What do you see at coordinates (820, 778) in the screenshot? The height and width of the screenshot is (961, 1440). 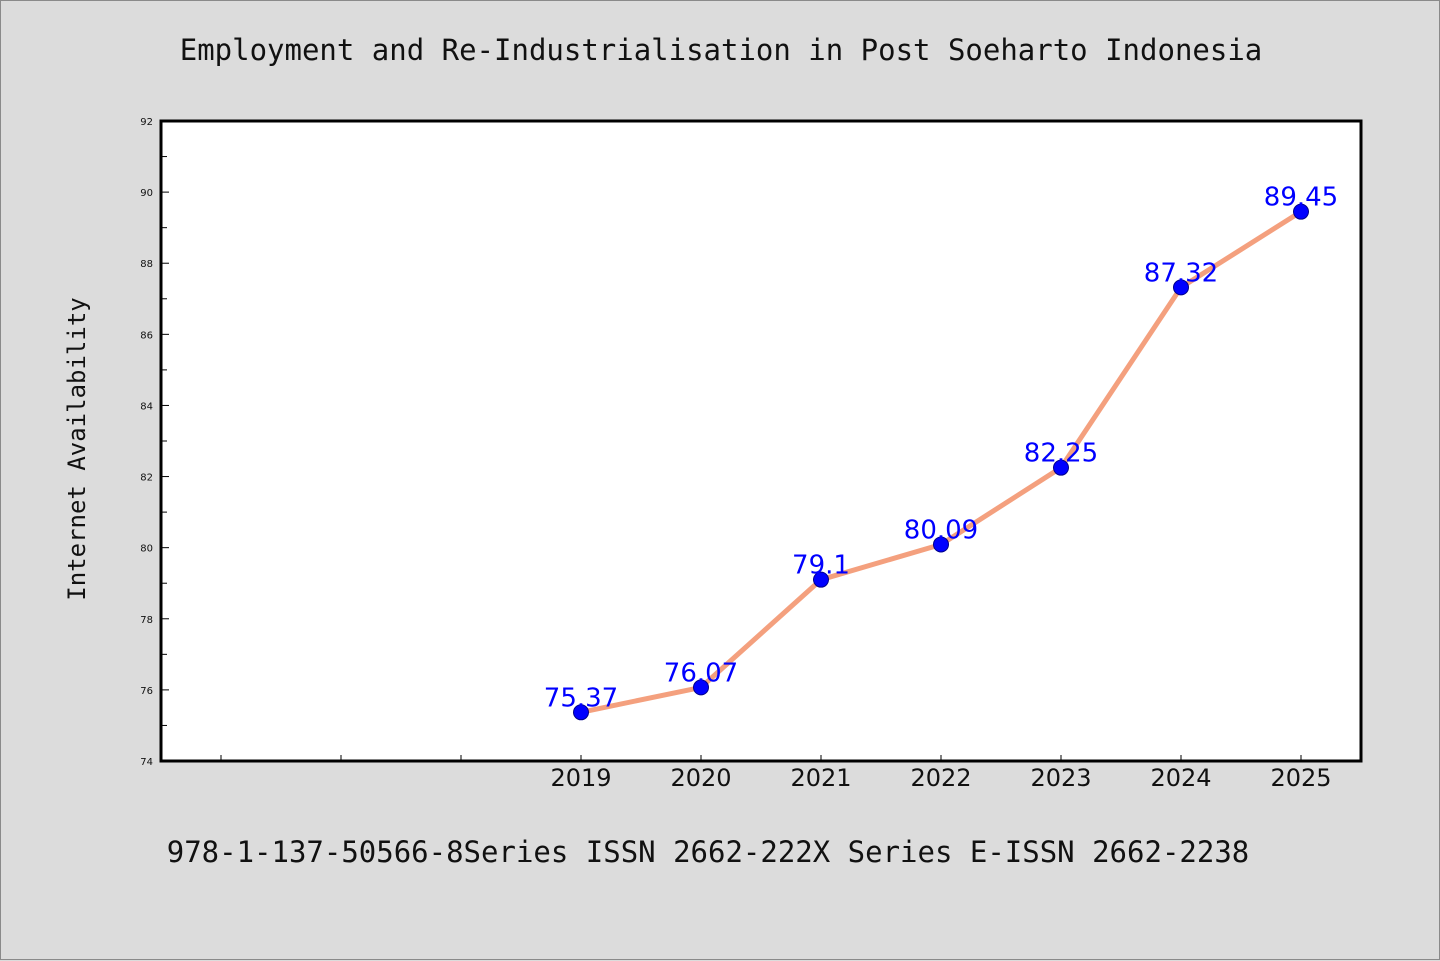 I see `x-tick-label: 2021` at bounding box center [820, 778].